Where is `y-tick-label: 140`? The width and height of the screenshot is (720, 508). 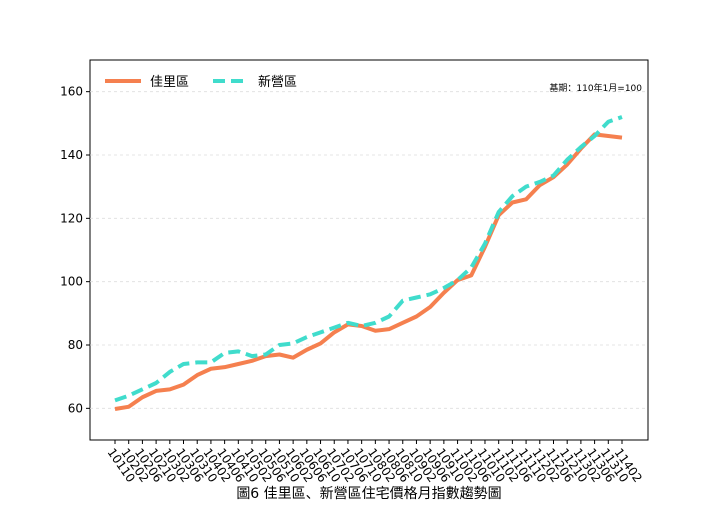
y-tick-label: 140 is located at coordinates (71, 155).